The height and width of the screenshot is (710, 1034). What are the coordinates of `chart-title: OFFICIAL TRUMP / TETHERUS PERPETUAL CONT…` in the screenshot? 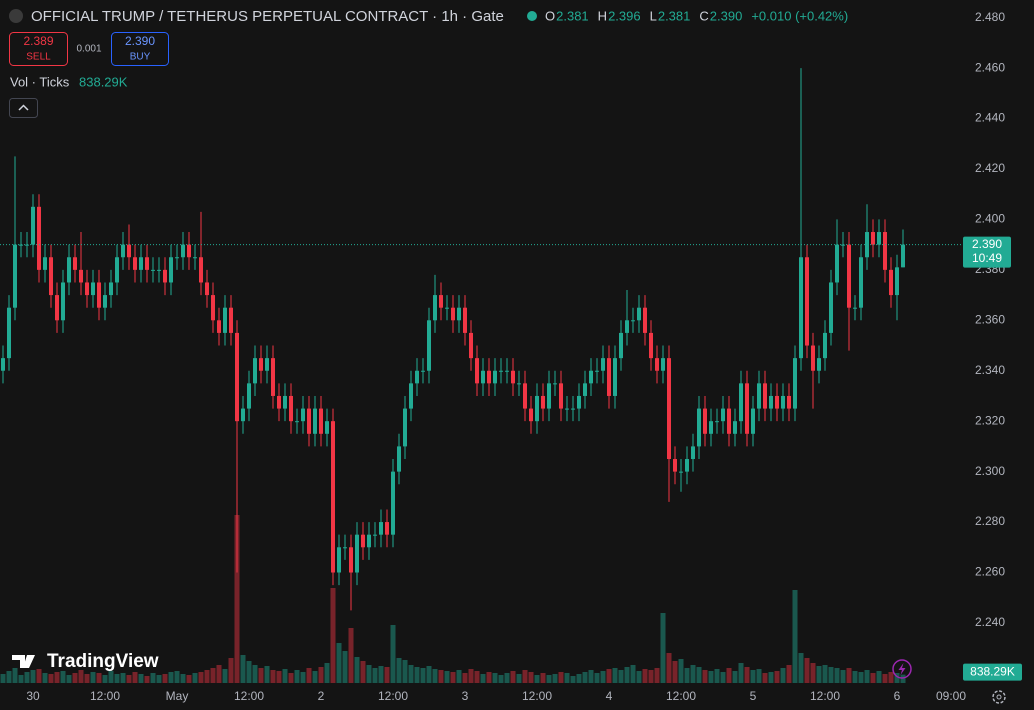 It's located at (267, 16).